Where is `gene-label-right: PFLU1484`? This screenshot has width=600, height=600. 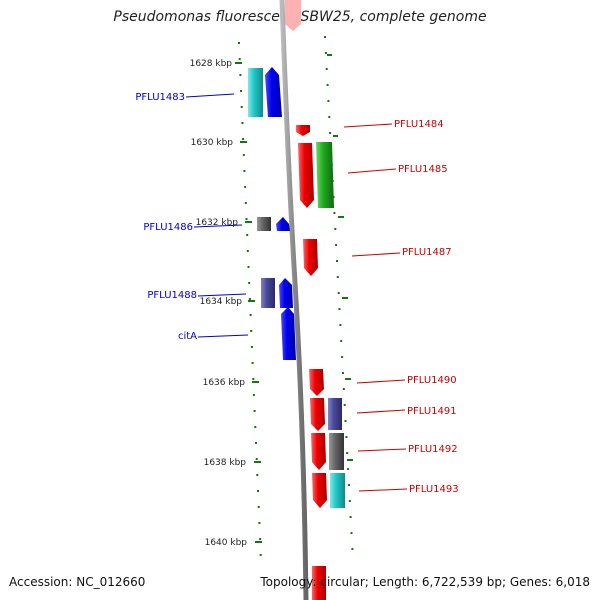 gene-label-right: PFLU1484 is located at coordinates (419, 124).